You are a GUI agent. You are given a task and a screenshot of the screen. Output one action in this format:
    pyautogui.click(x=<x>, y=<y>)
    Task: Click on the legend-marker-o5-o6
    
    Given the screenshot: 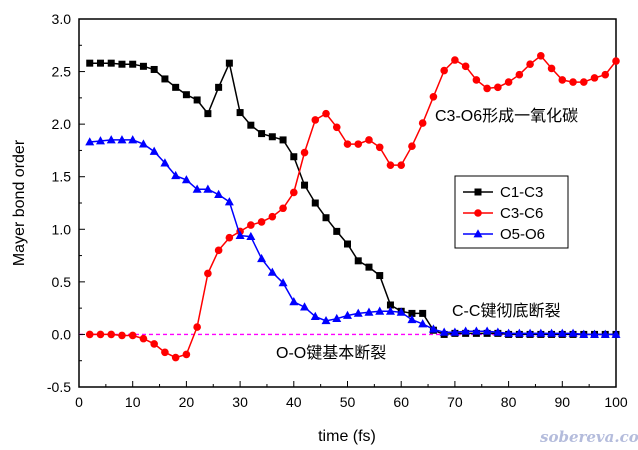 What is the action you would take?
    pyautogui.click(x=478, y=233)
    